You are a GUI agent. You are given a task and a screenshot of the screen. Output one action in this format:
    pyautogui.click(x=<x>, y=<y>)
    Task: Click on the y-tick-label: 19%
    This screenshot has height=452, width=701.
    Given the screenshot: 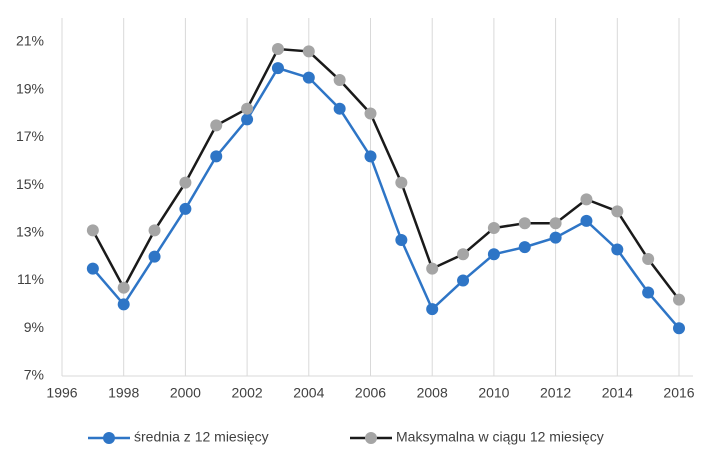 What is the action you would take?
    pyautogui.click(x=30, y=88)
    